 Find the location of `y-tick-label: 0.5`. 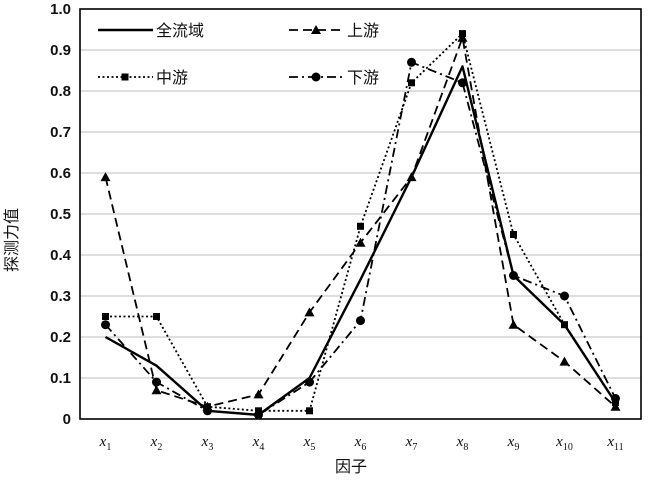

y-tick-label: 0.5 is located at coordinates (60, 214).